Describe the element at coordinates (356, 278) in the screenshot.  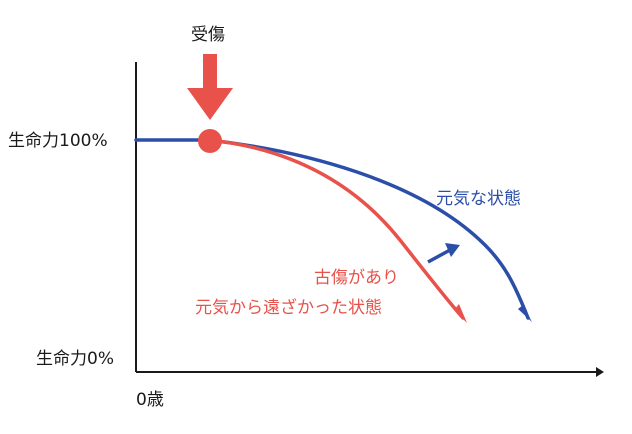
I see `old-injury-label-line1: 古傷があり` at that location.